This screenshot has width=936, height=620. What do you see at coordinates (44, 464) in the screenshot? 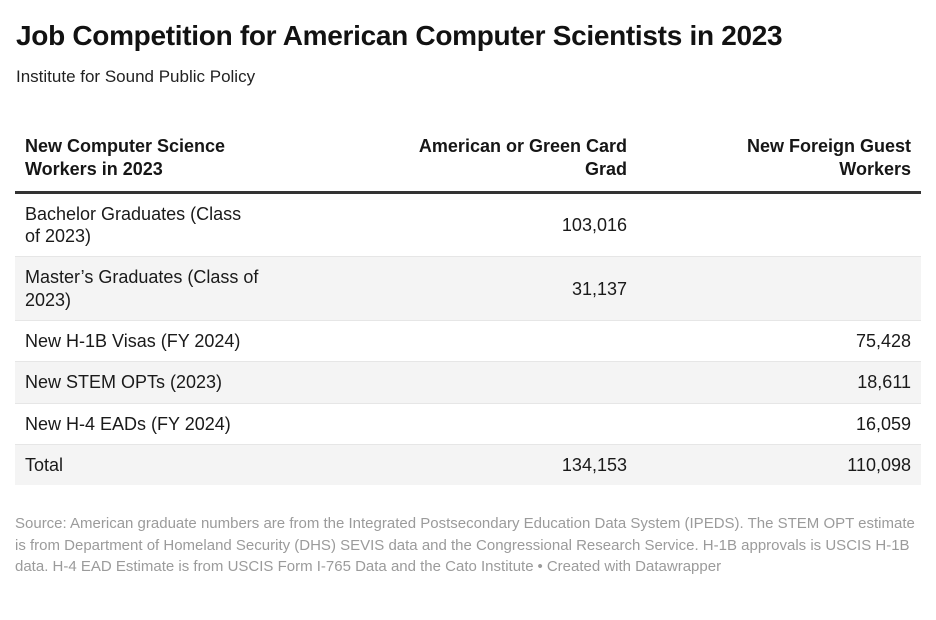
I see `row-label-cell: Total` at bounding box center [44, 464].